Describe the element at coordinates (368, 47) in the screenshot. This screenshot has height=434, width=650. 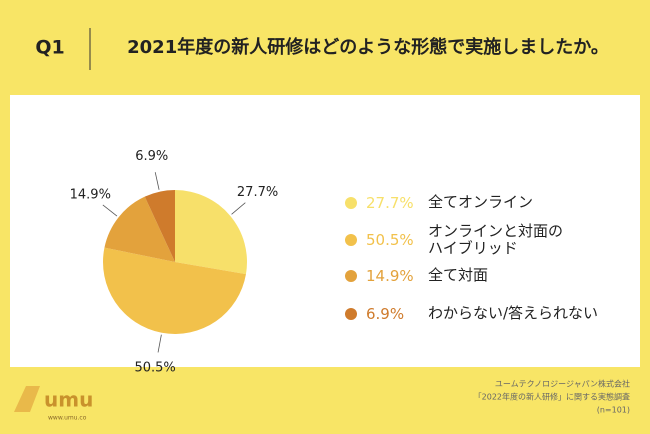
I see `question-title: 2021年度の新人研修はどのような形態で実施しましたか。` at that location.